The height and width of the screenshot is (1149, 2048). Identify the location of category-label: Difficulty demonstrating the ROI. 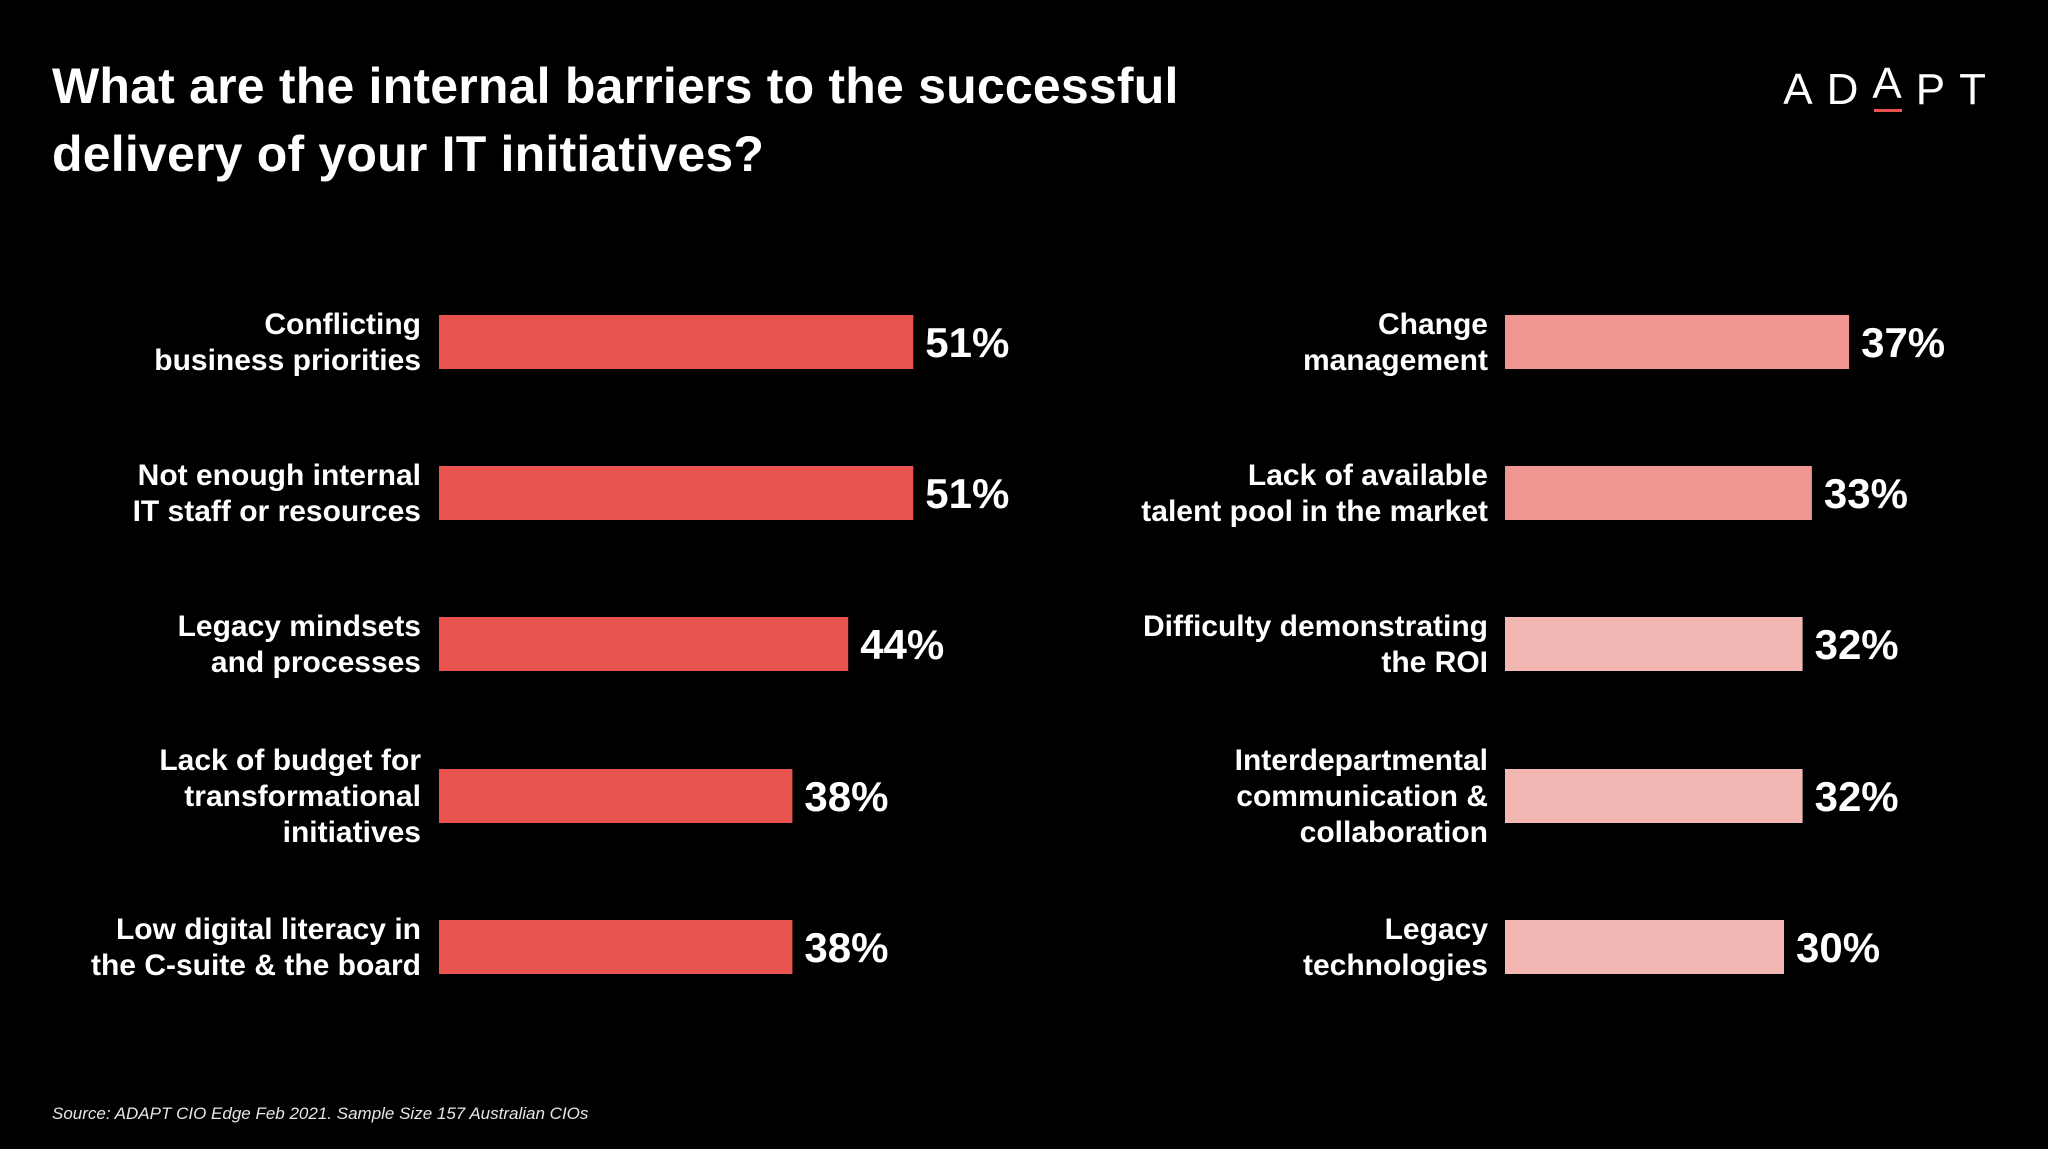
(1315, 644).